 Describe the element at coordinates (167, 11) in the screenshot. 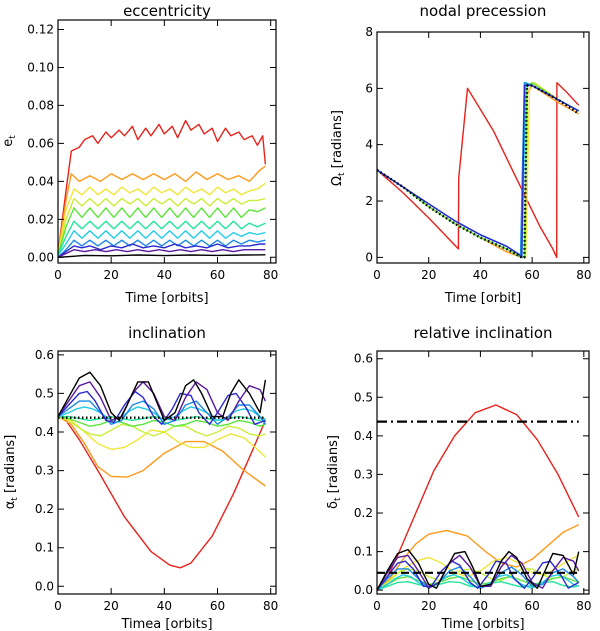

I see `panel-title: eccentricity` at that location.